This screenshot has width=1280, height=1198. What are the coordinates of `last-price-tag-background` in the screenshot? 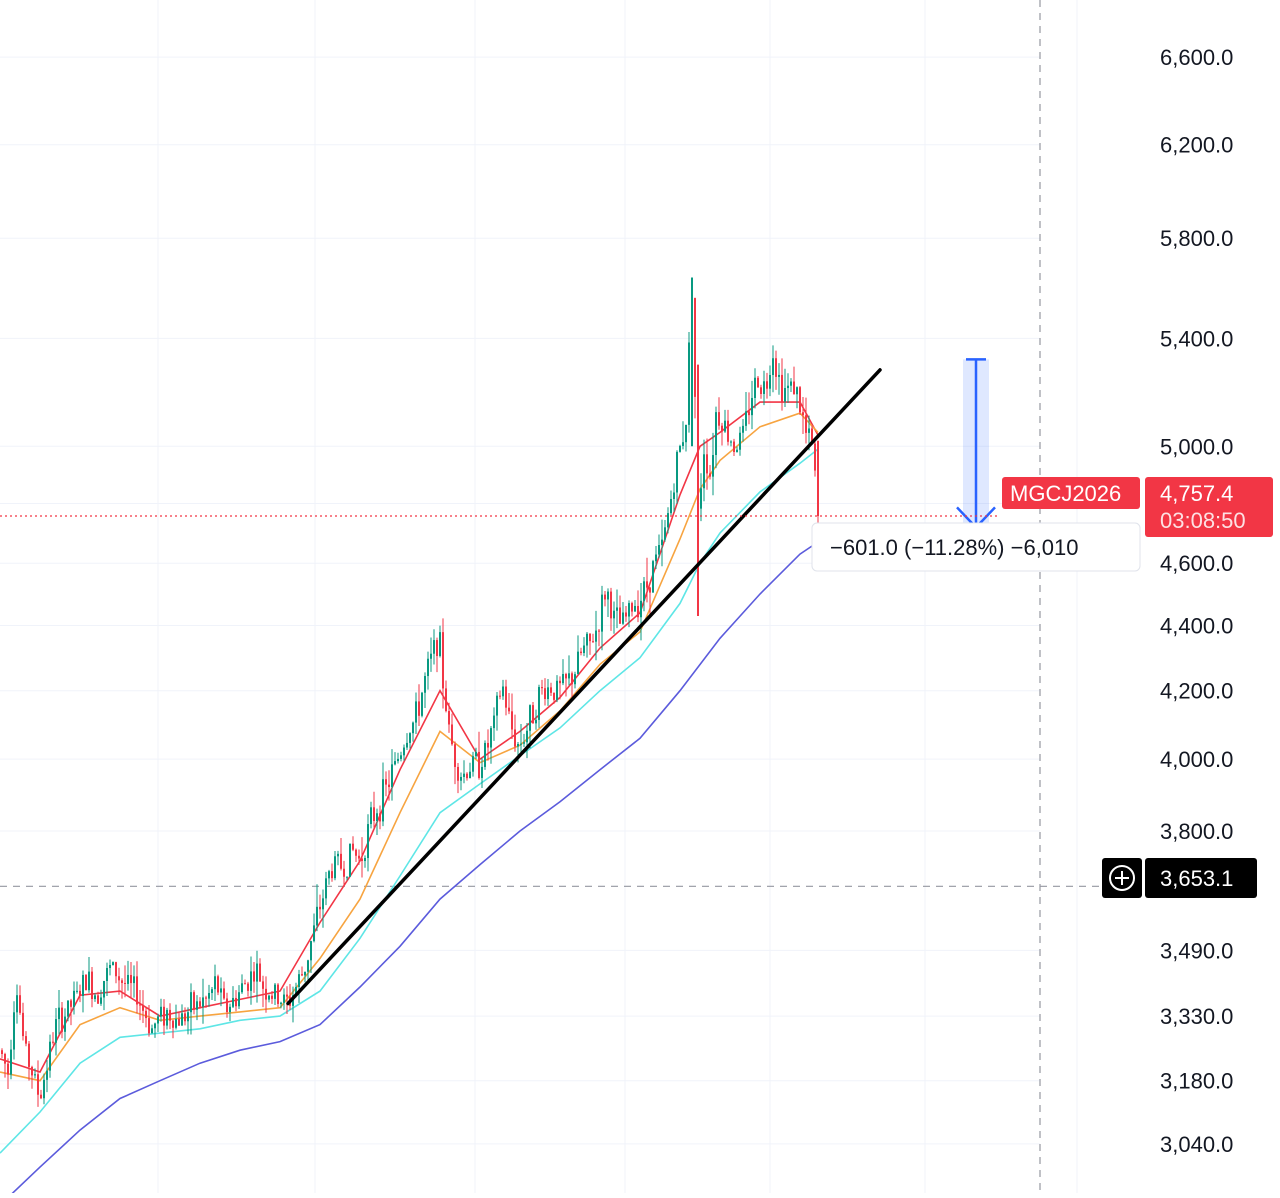 It's located at (1209, 507).